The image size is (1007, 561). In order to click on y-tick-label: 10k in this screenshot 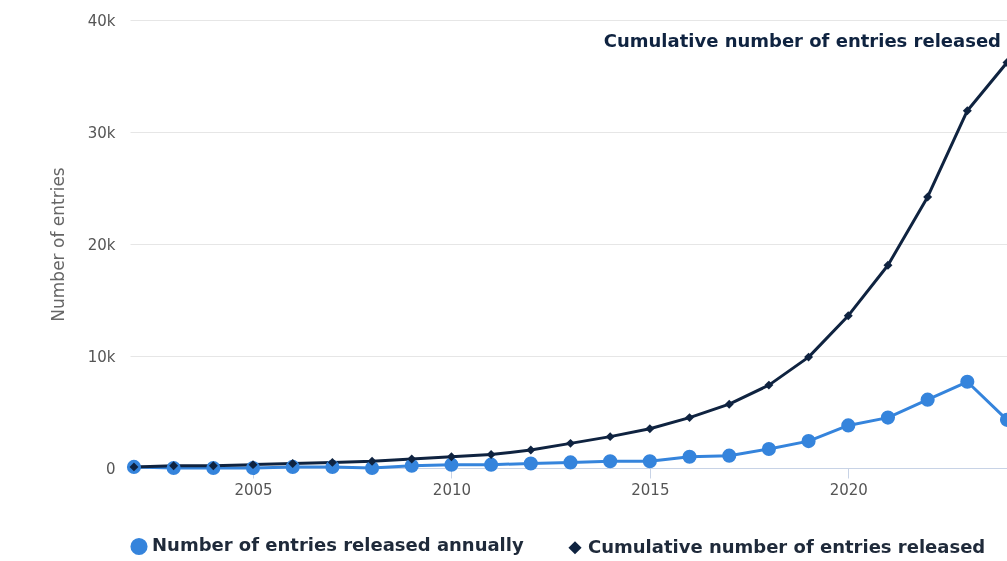, I will do `click(101, 356)`.